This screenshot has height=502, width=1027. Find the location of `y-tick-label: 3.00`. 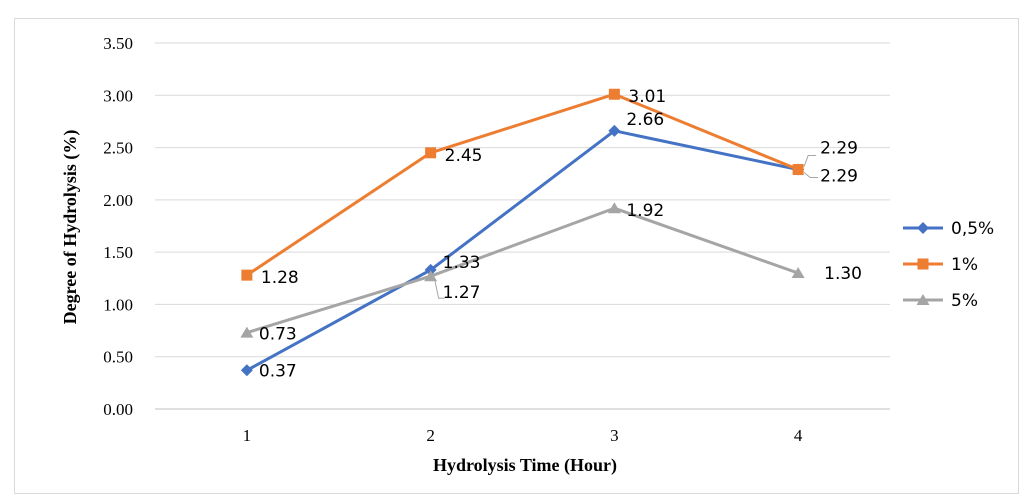

y-tick-label: 3.00 is located at coordinates (118, 95).